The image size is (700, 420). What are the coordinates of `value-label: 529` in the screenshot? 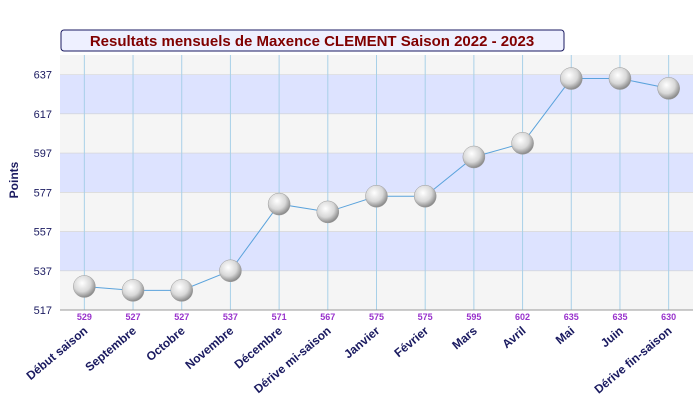 It's located at (84, 317).